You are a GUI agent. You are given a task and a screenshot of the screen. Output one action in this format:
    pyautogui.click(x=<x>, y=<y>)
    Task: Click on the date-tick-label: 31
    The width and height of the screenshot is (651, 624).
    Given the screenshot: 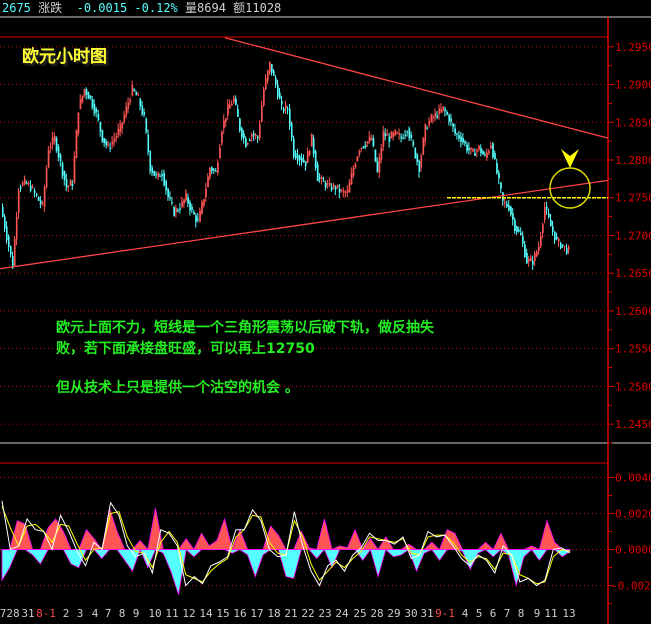 What is the action you would take?
    pyautogui.click(x=426, y=613)
    